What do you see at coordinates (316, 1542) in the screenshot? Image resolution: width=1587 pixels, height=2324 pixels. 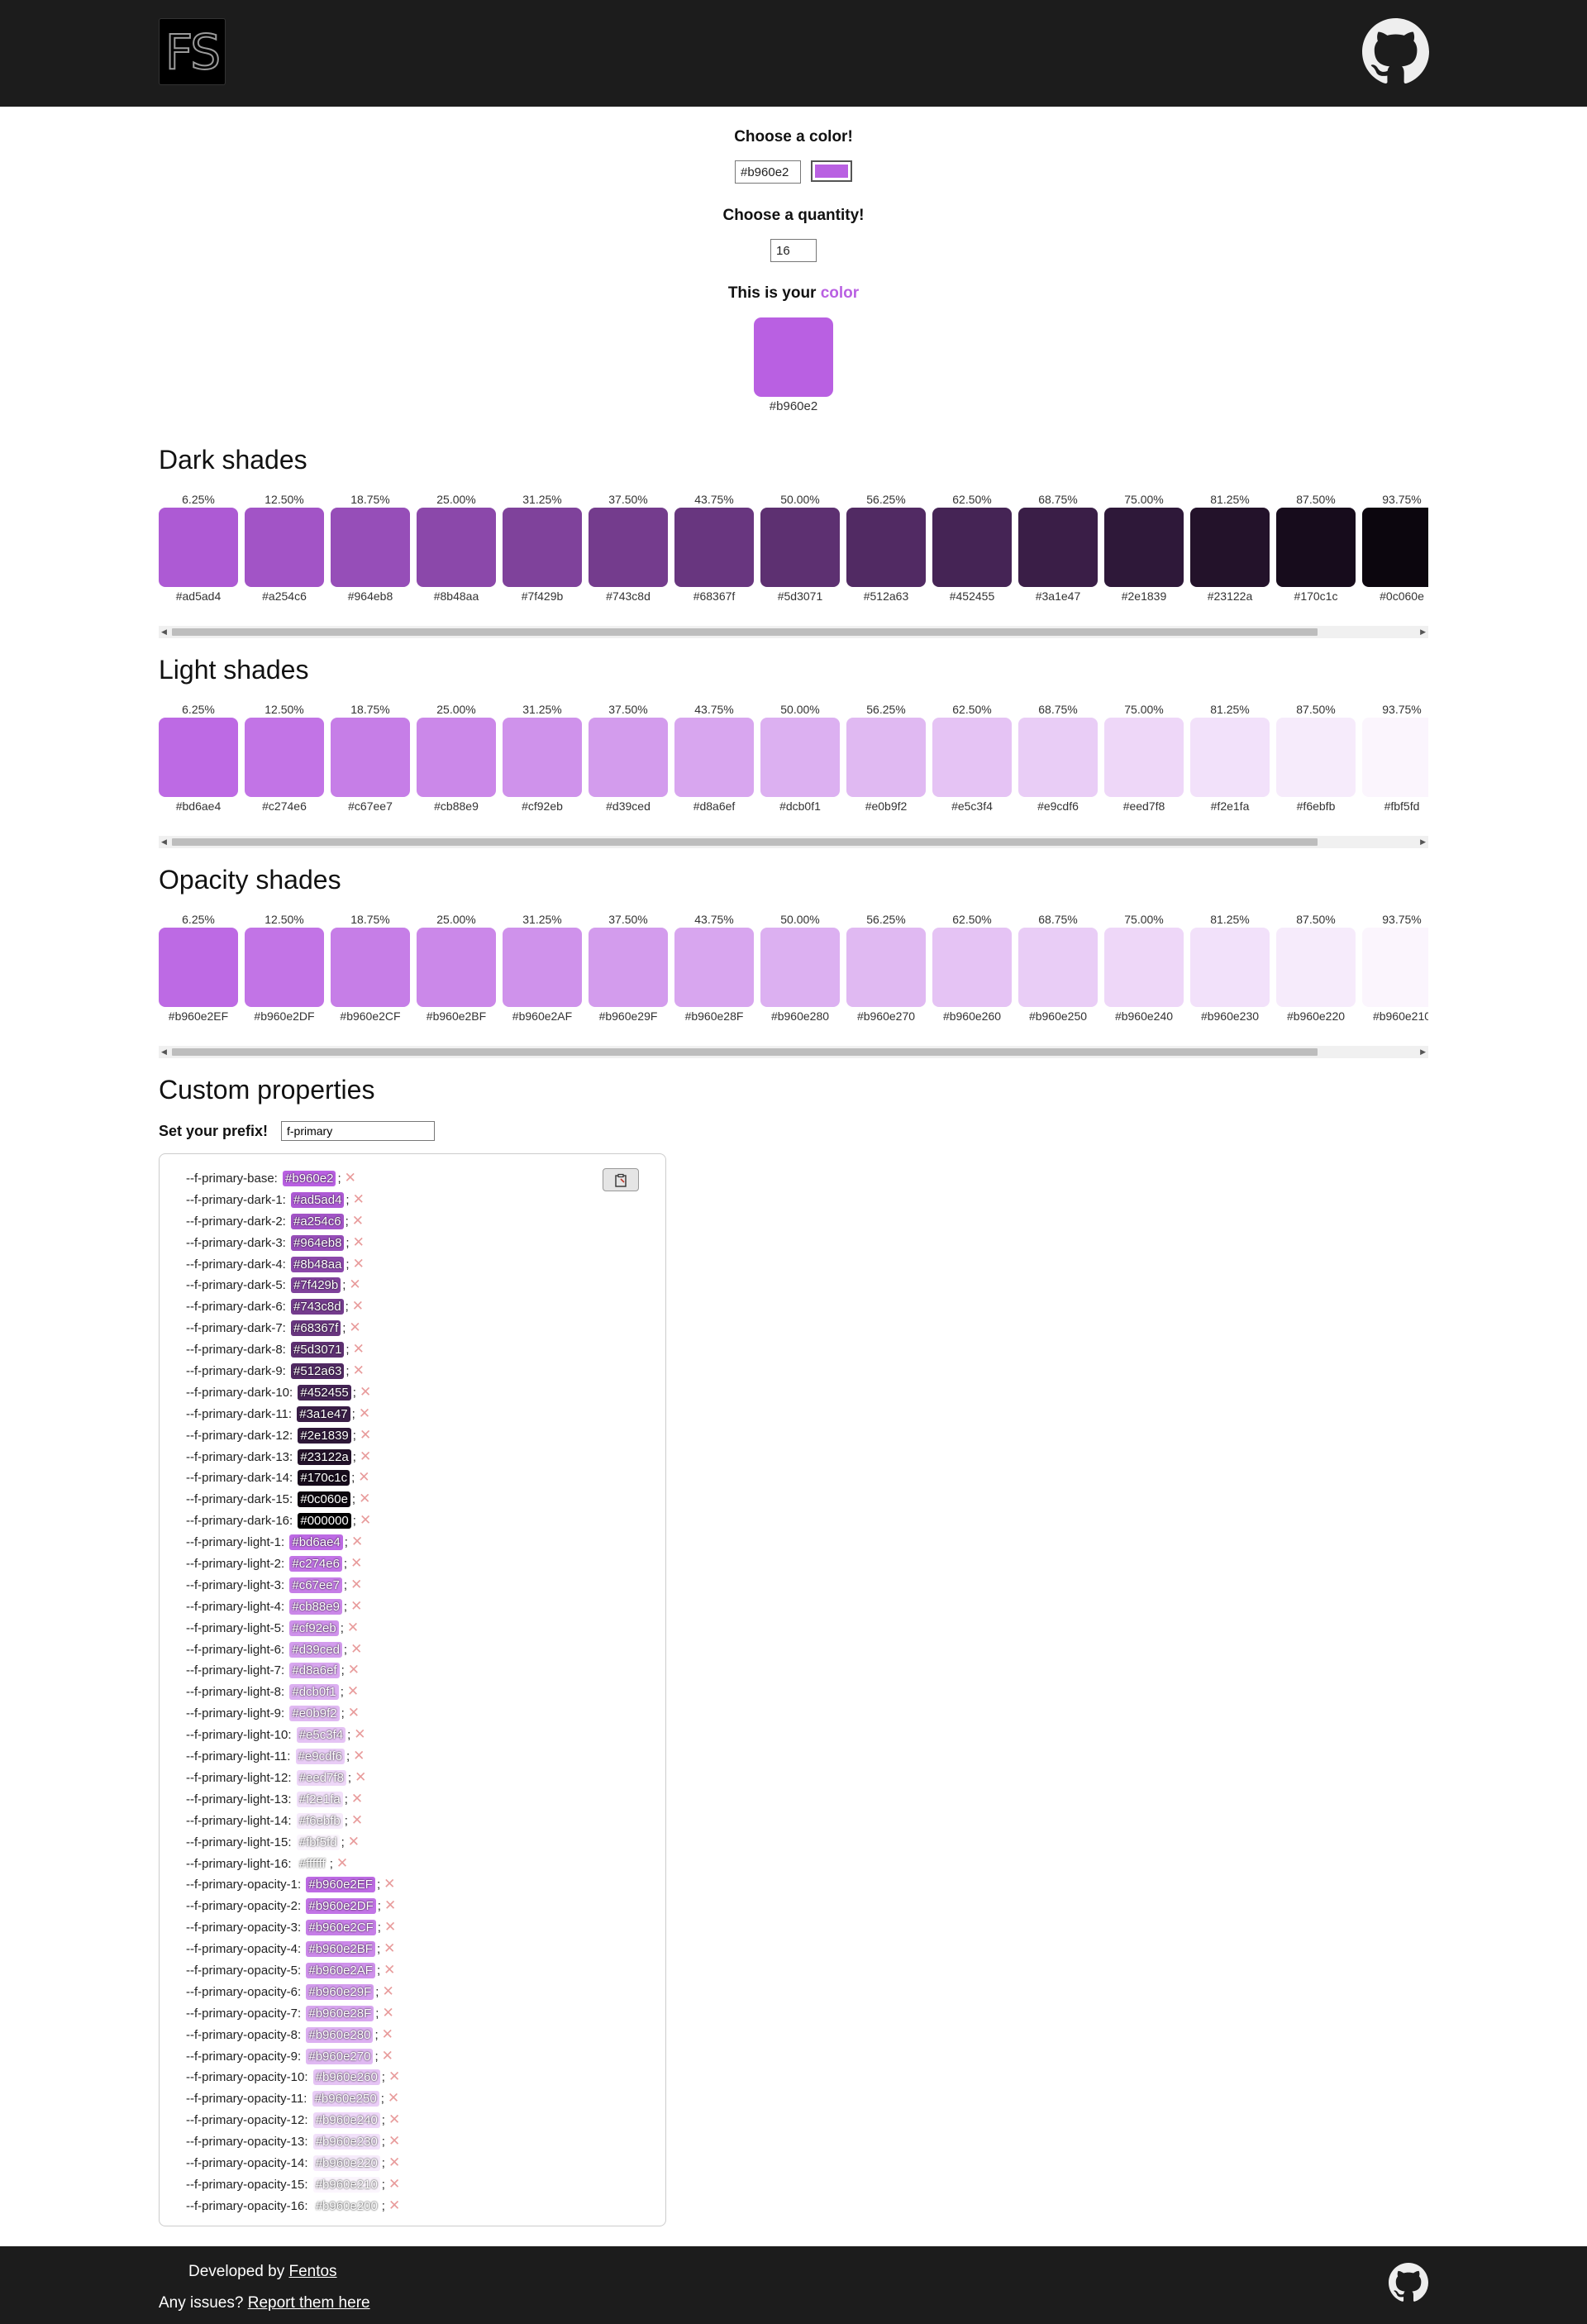 I see `property-value: #bd6ae4` at bounding box center [316, 1542].